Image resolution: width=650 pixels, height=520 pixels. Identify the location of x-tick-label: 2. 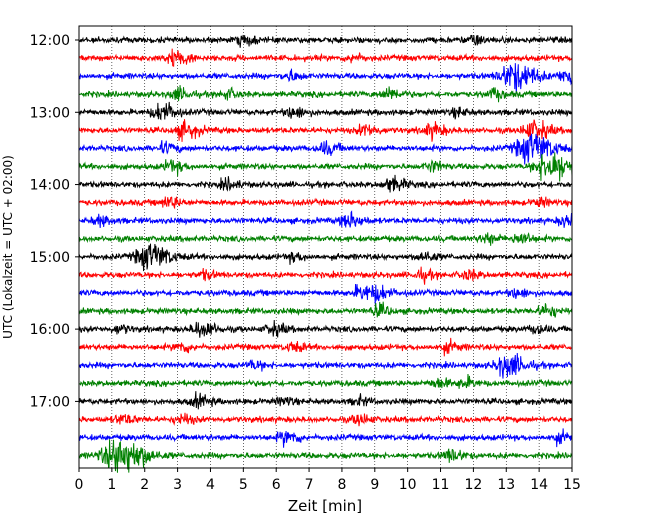
(144, 485).